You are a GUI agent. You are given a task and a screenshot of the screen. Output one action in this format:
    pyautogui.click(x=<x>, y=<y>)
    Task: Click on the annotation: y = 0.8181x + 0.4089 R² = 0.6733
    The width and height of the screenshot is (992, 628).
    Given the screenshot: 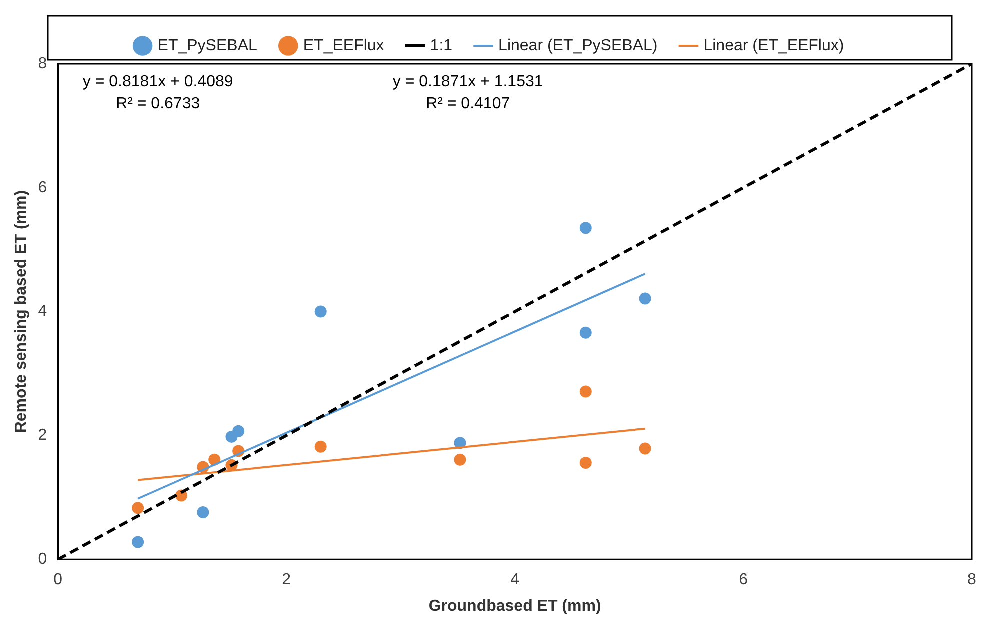 What is the action you would take?
    pyautogui.click(x=158, y=92)
    